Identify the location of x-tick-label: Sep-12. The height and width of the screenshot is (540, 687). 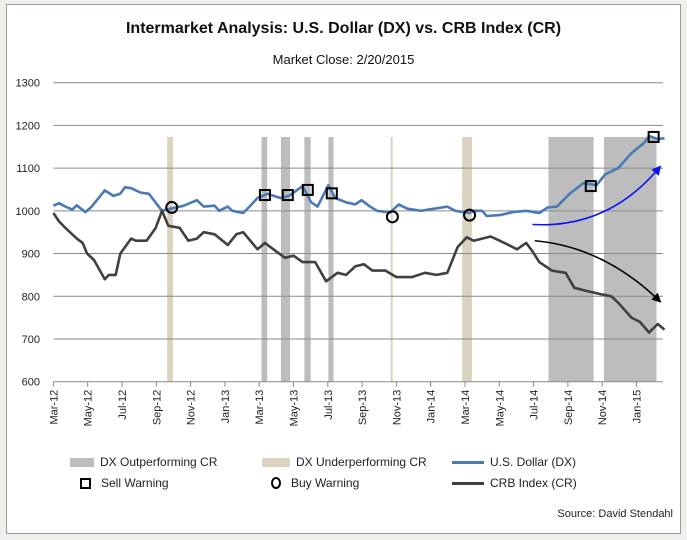
(157, 407).